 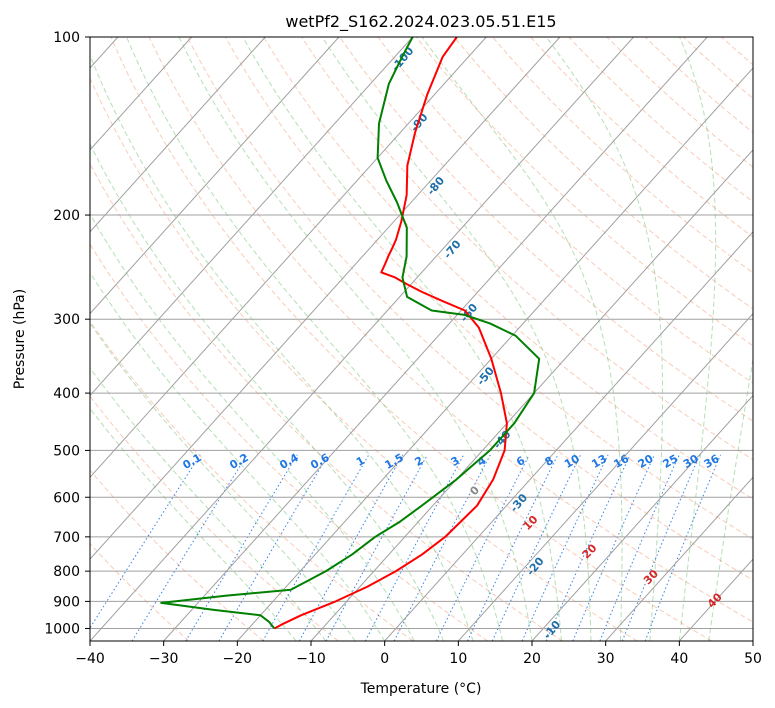 I want to click on x-tick-label: −20, so click(x=238, y=659).